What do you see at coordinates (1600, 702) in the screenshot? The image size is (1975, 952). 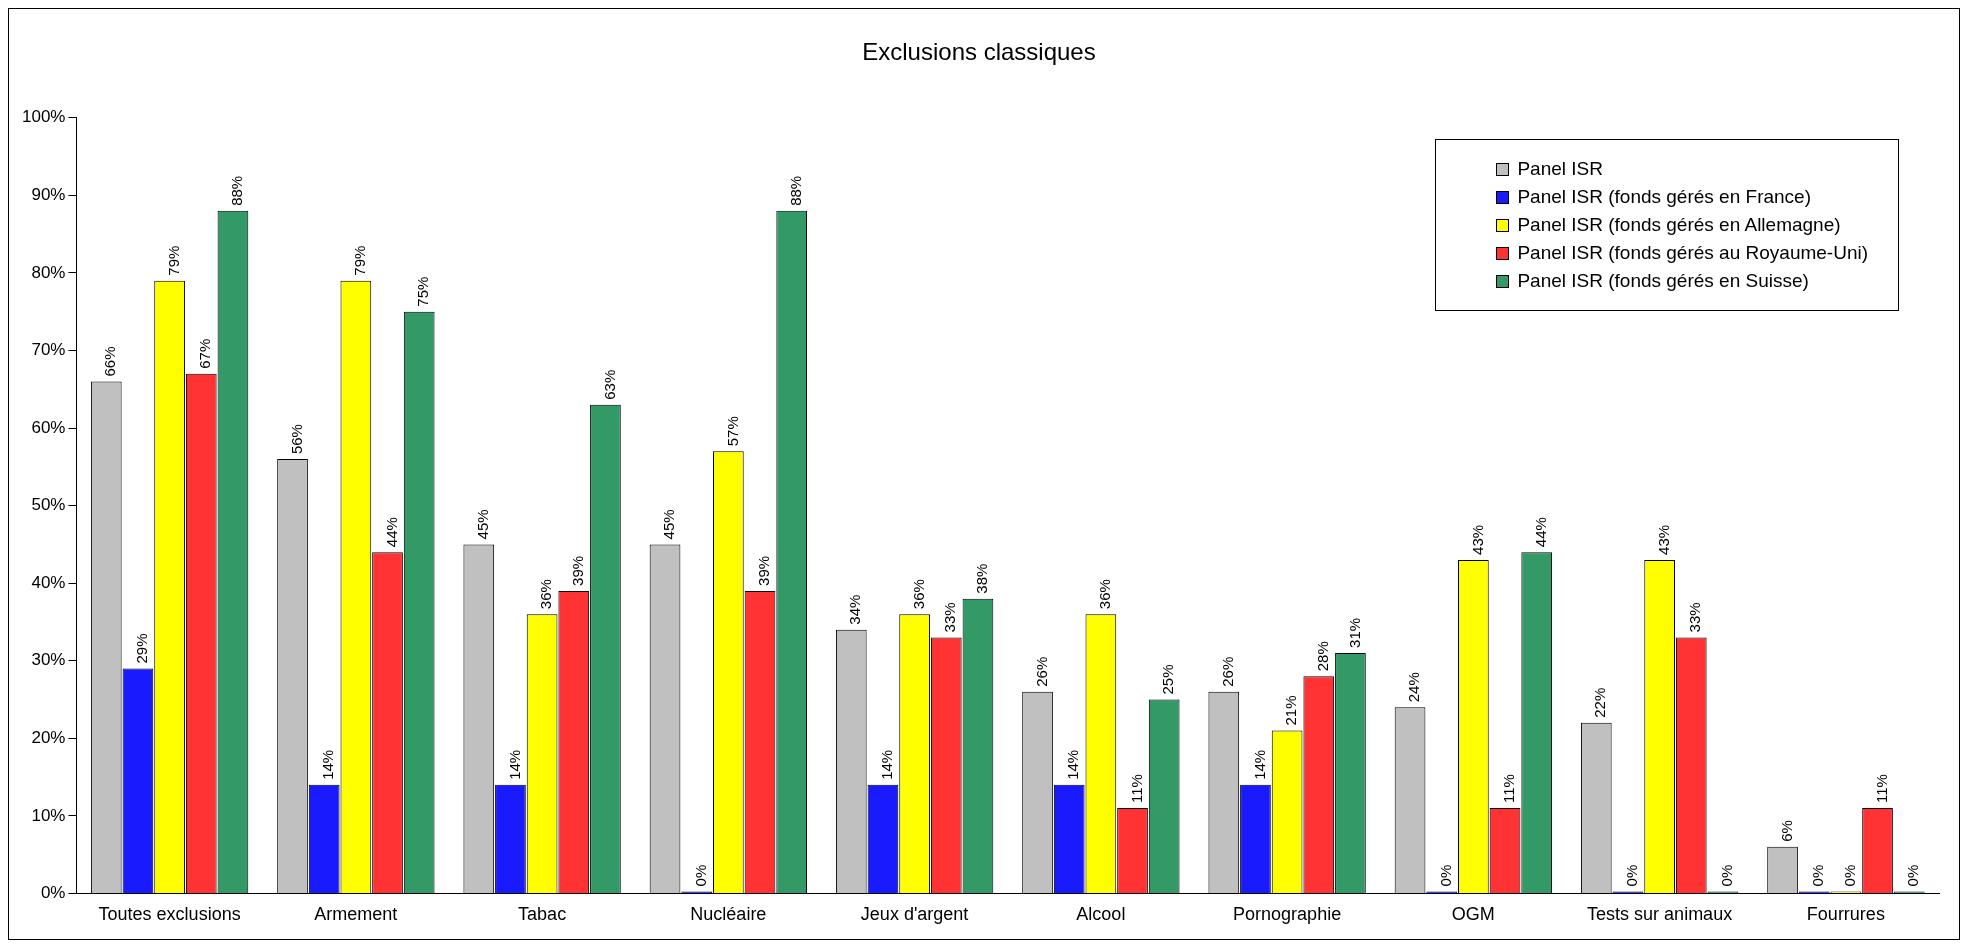 I see `data-label: 22%` at bounding box center [1600, 702].